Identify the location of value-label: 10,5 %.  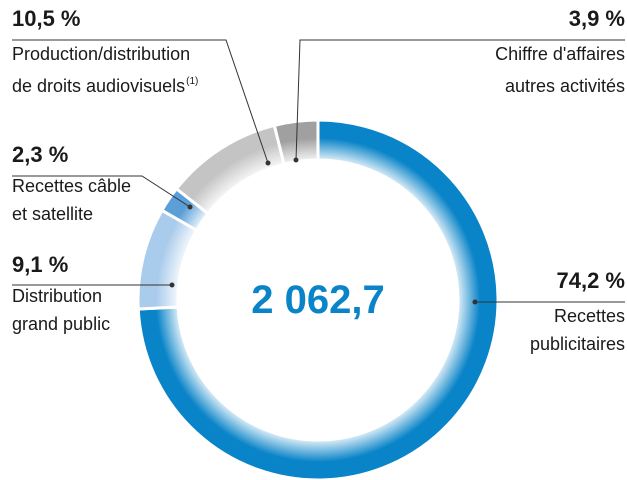
(46, 18).